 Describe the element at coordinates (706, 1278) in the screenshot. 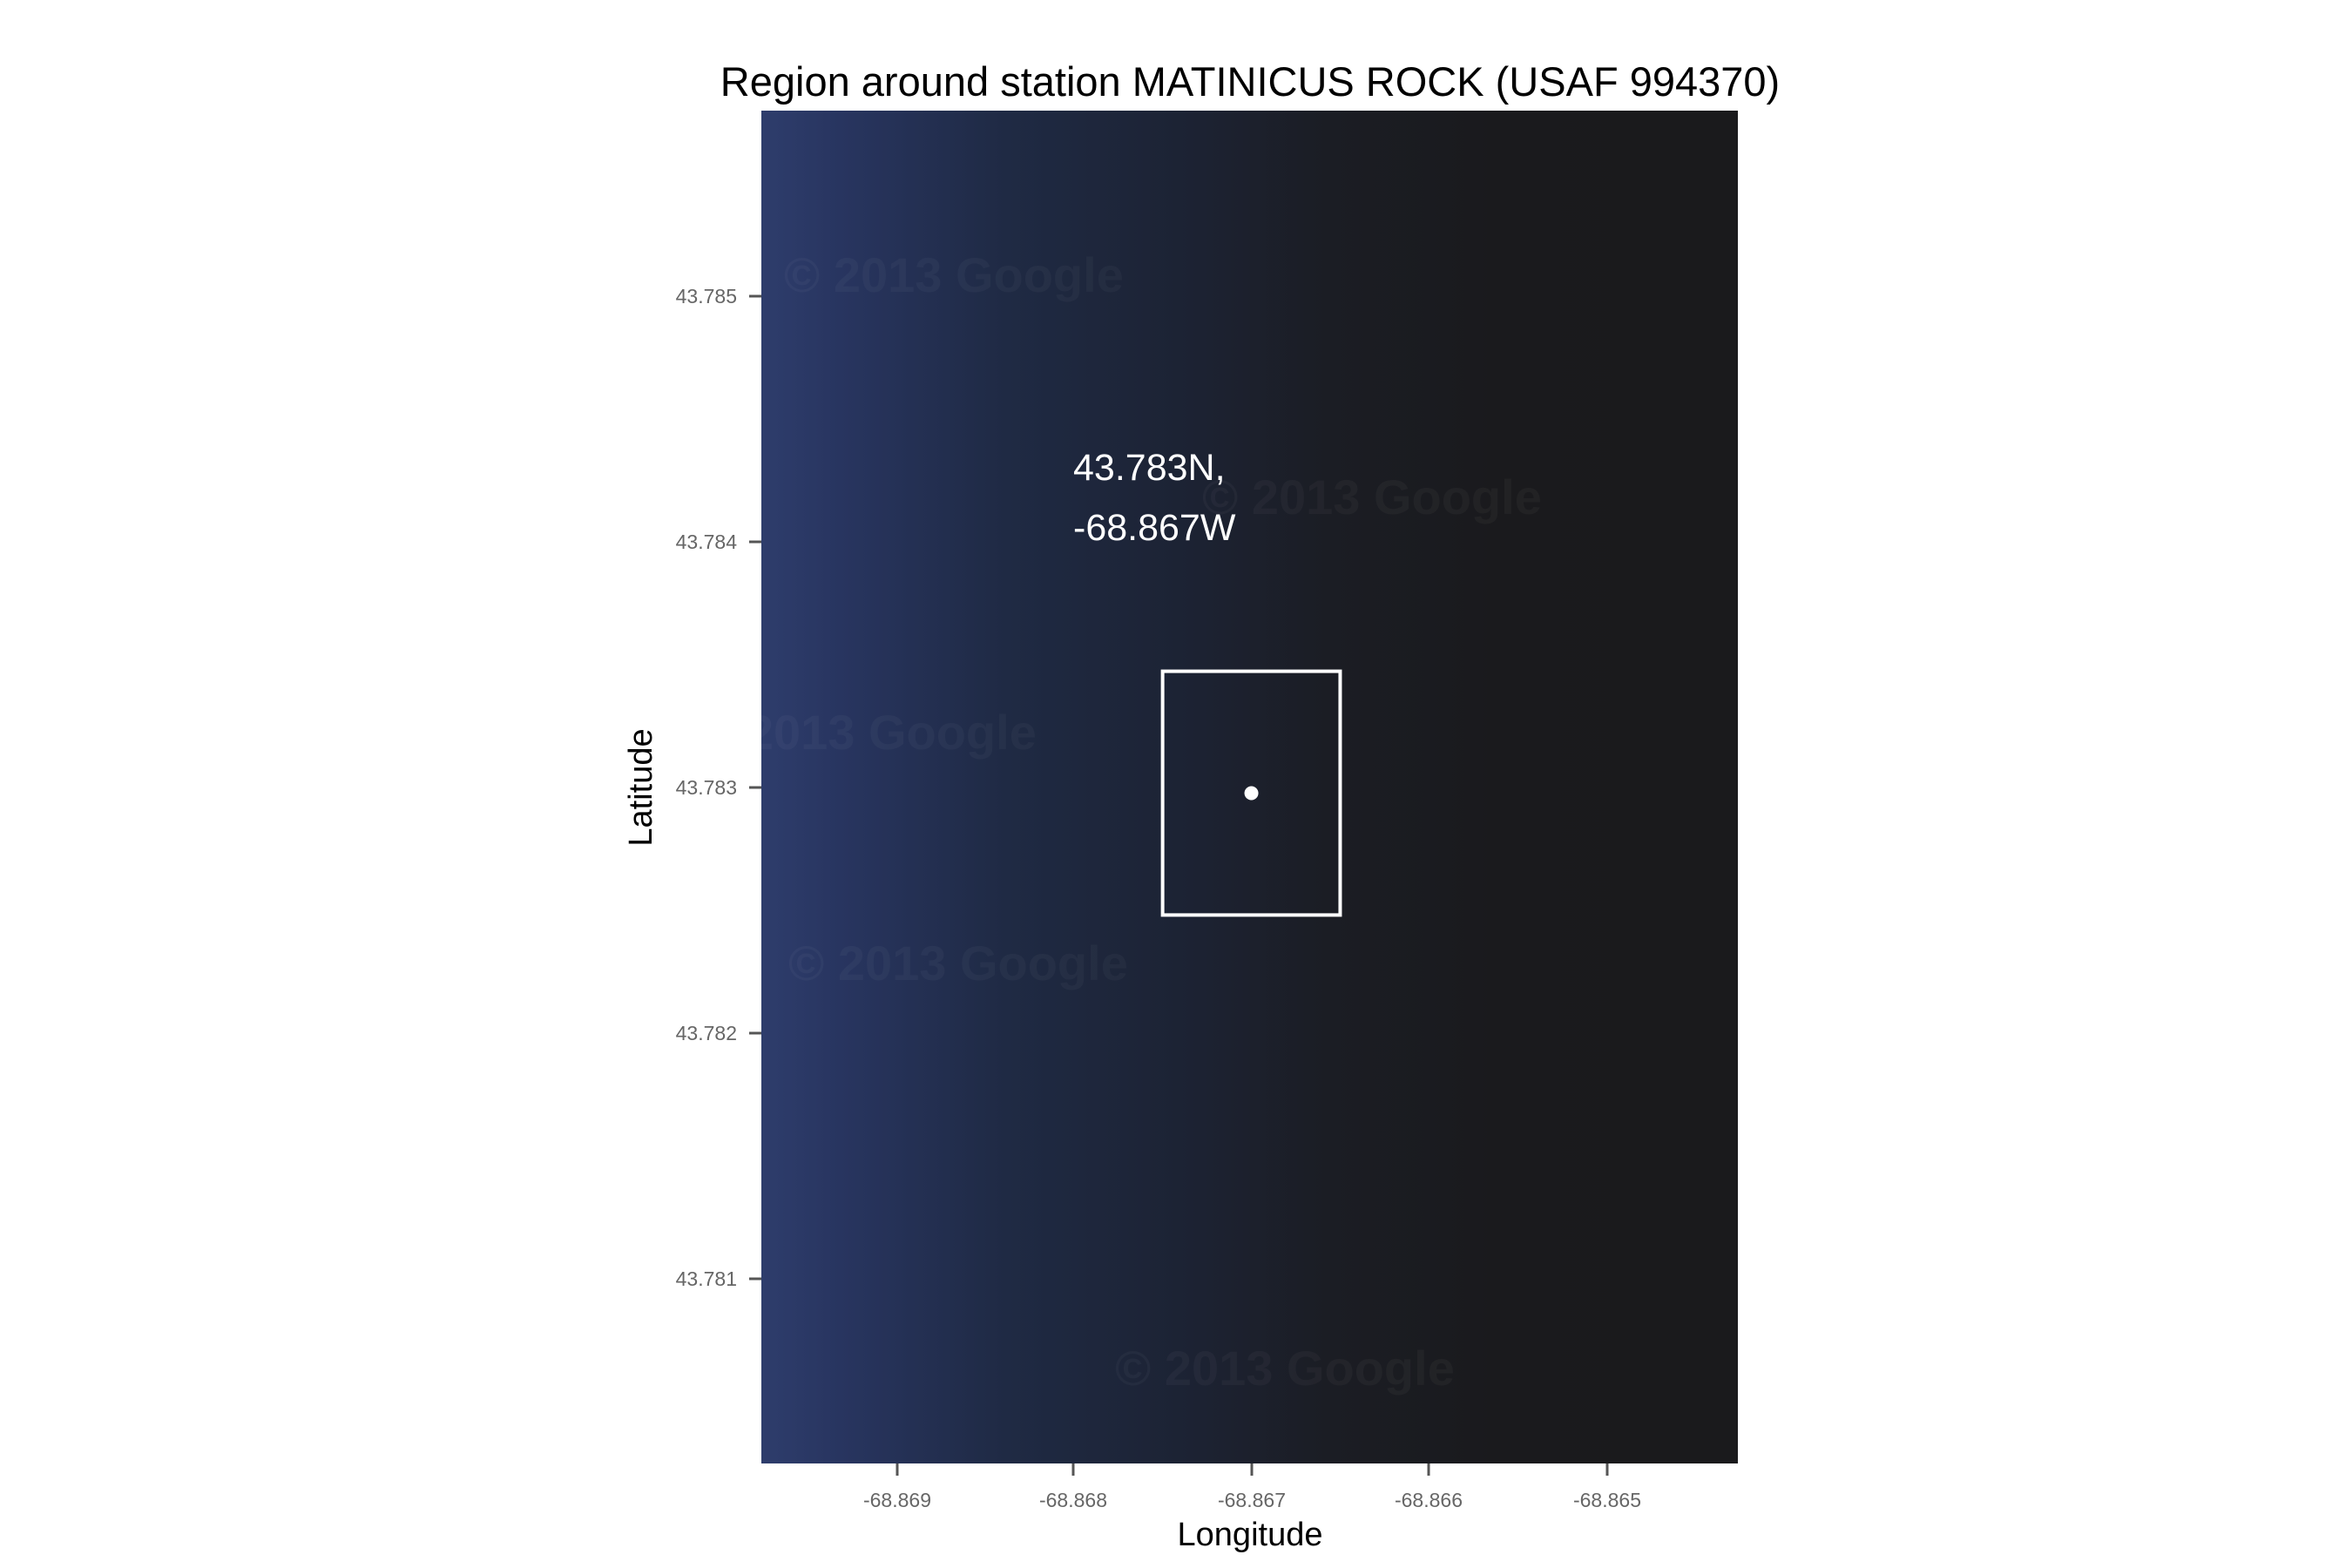

I see `y-tick-label: 43.781` at that location.